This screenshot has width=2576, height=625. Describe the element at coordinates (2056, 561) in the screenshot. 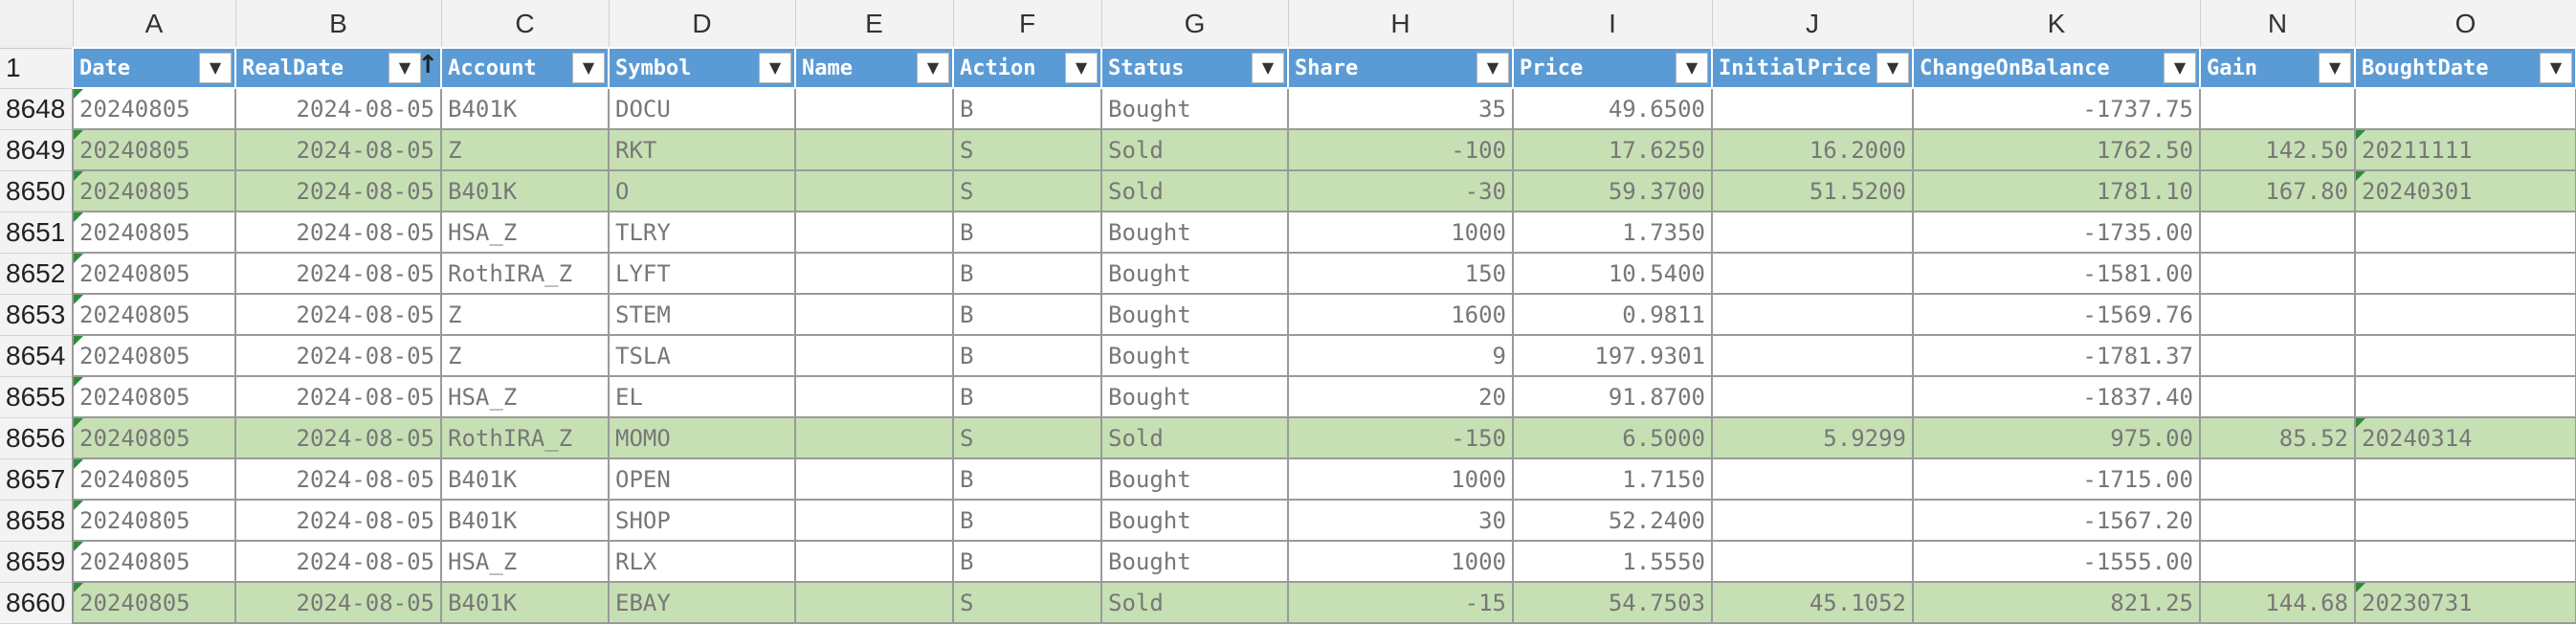

I see `cell-changeonbalance: -1555.00` at that location.